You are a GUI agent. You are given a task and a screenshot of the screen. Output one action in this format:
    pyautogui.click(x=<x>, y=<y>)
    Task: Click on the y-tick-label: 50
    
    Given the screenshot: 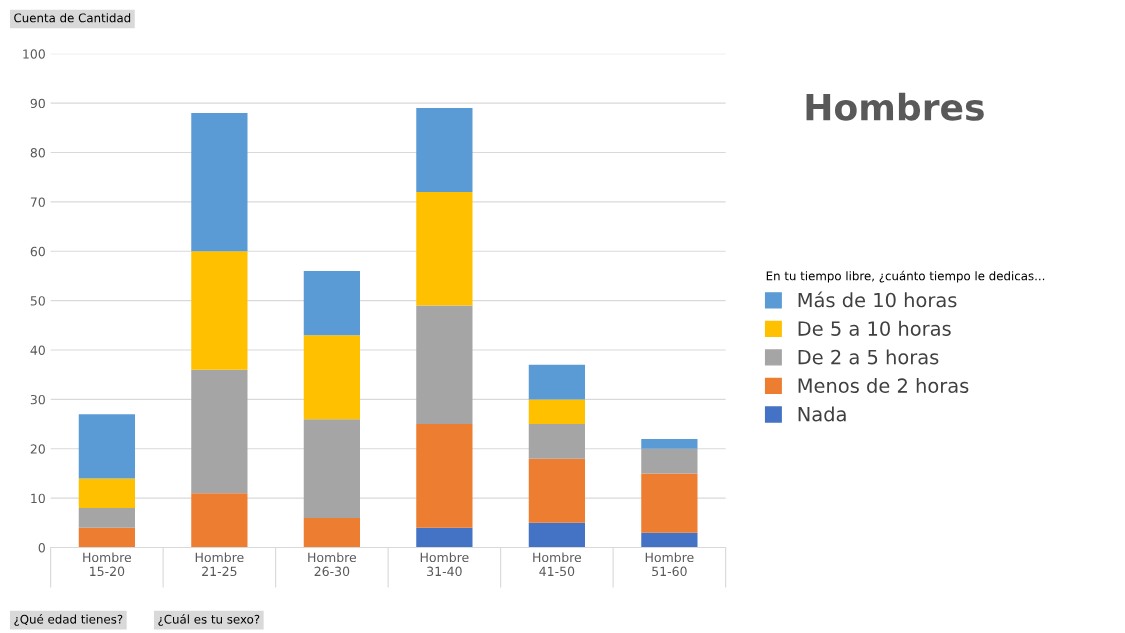 What is the action you would take?
    pyautogui.click(x=37, y=301)
    